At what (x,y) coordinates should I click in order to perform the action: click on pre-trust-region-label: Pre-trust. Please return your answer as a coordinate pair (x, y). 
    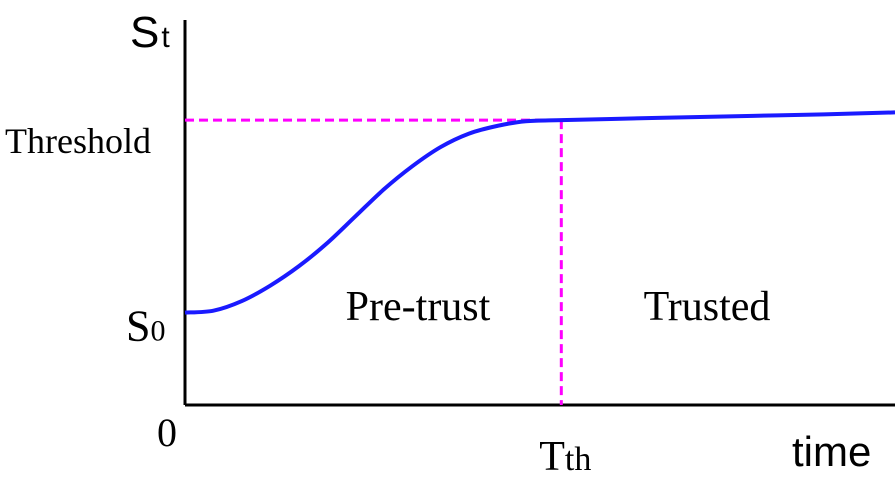
    Looking at the image, I should click on (418, 307).